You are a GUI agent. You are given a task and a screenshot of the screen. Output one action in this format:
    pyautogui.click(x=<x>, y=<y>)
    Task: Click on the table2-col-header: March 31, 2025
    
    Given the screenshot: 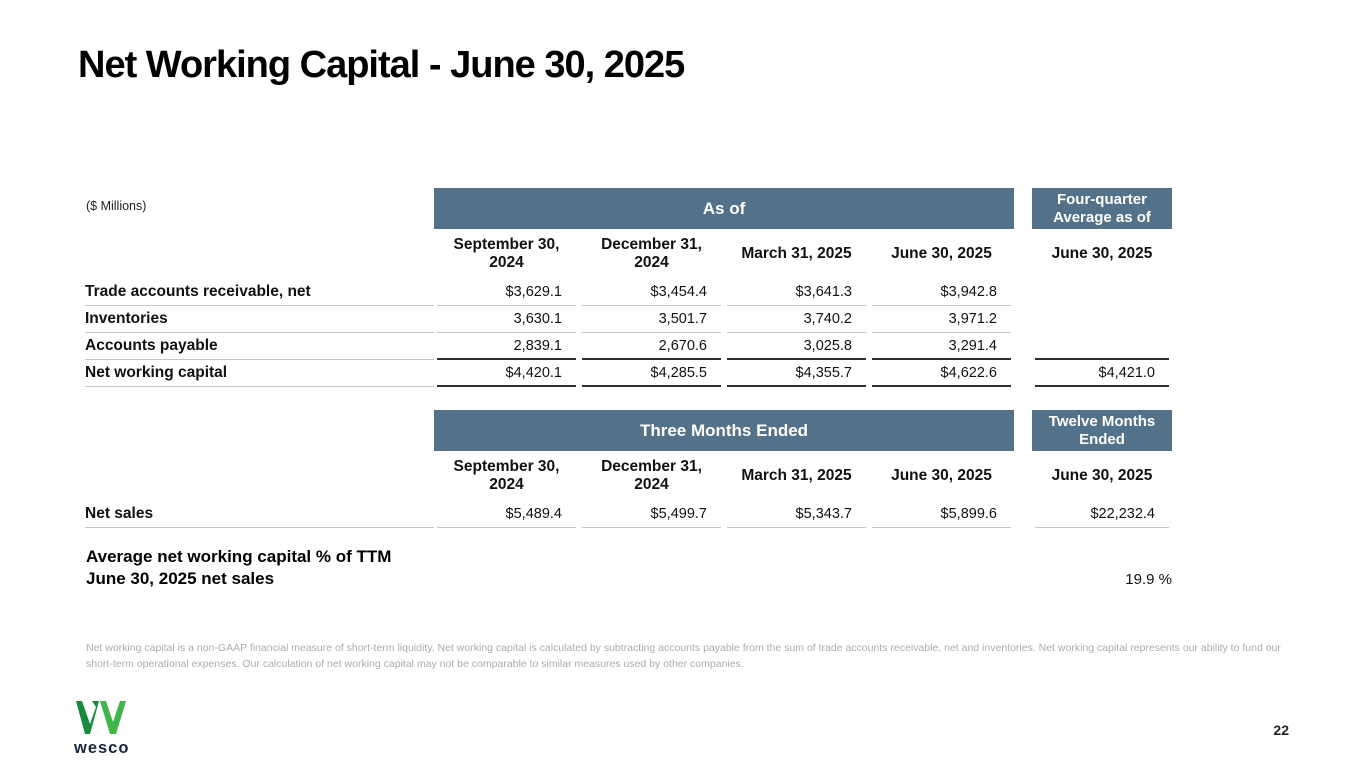 What is the action you would take?
    pyautogui.click(x=796, y=476)
    